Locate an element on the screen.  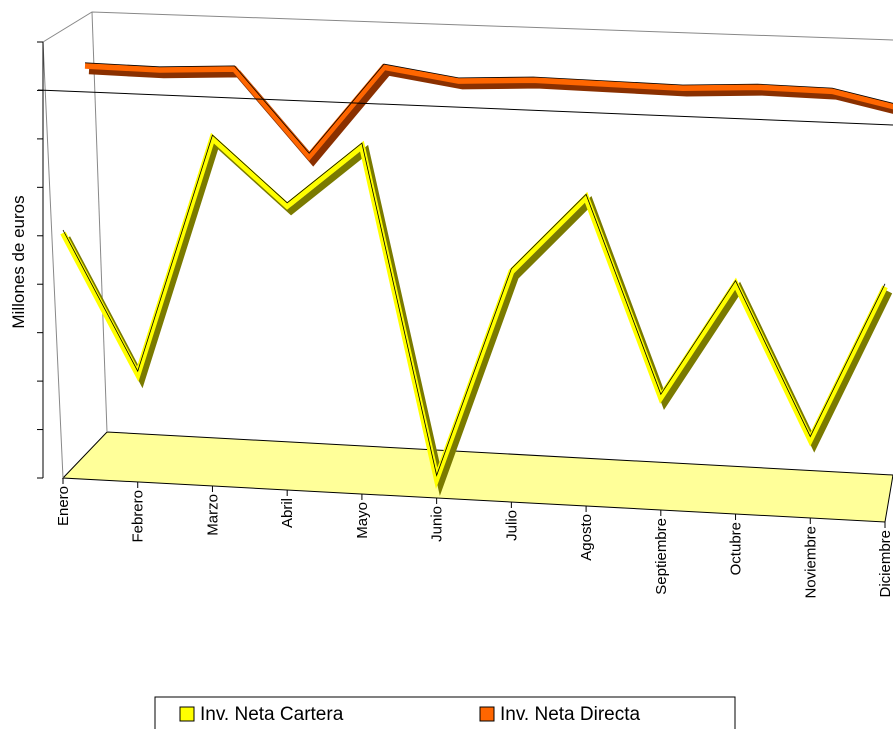
line-series is located at coordinates (488, 111).